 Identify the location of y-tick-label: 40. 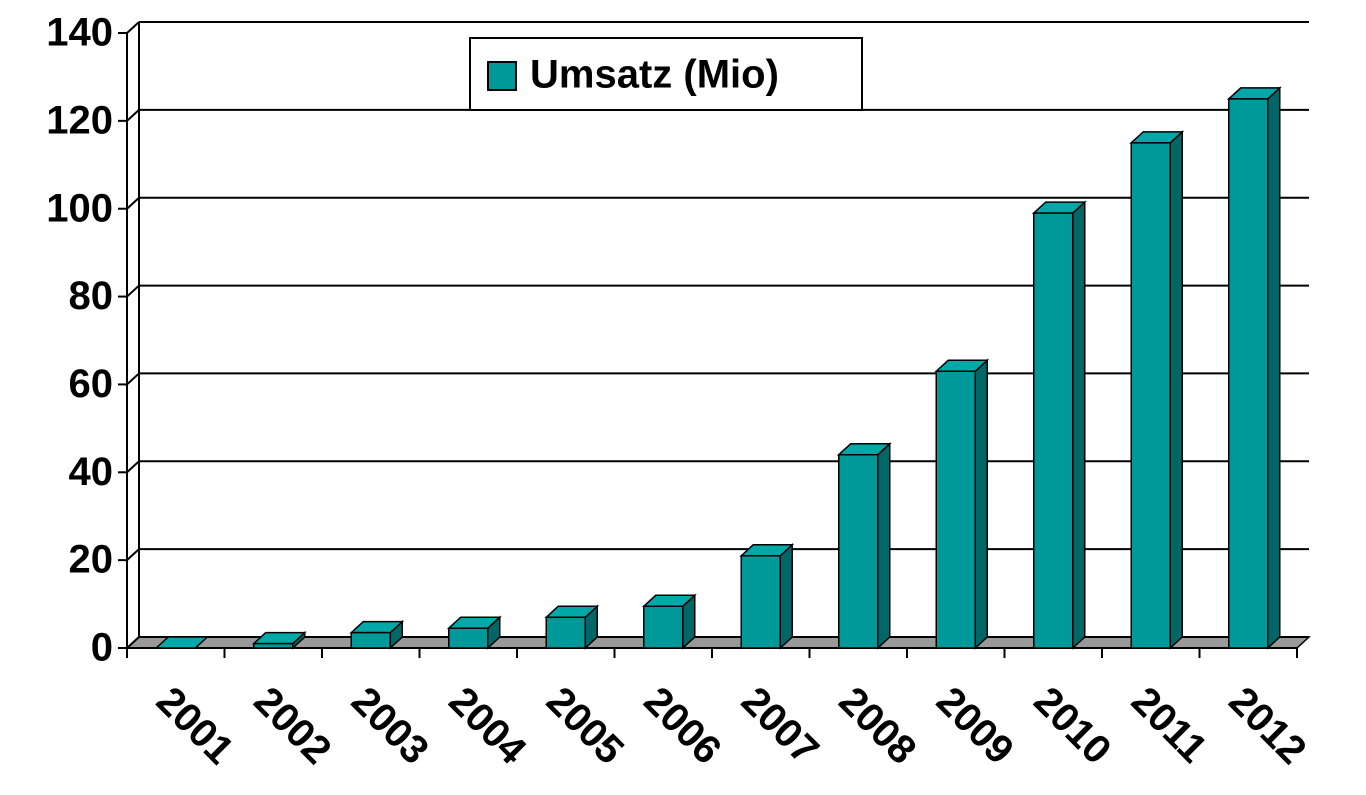
(91, 472).